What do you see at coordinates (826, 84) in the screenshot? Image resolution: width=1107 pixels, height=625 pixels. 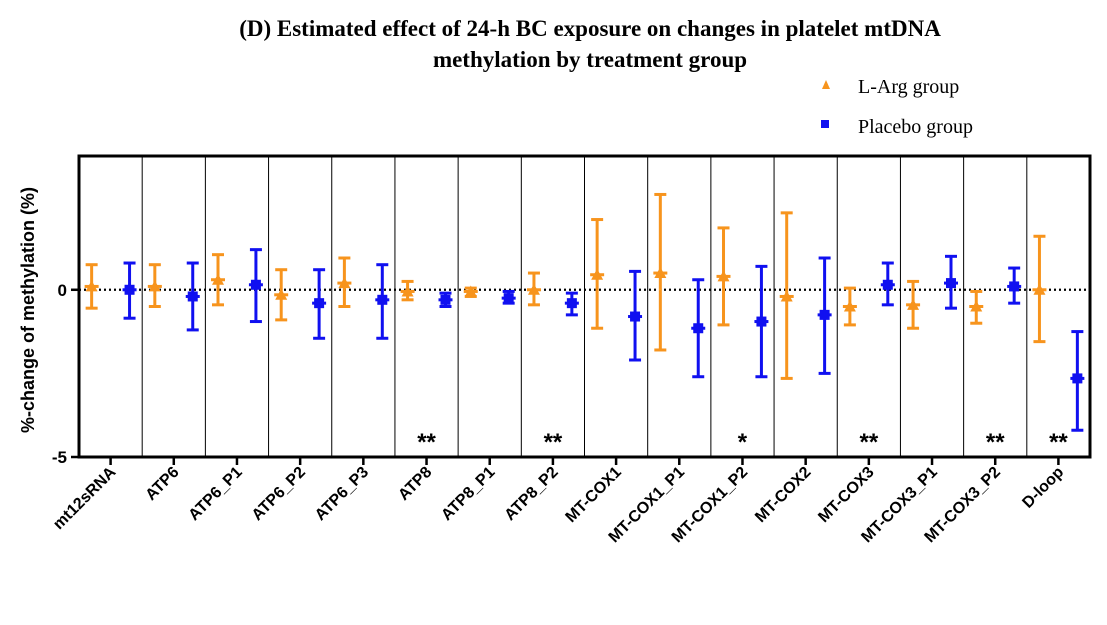 I see `legend-larg-marker` at bounding box center [826, 84].